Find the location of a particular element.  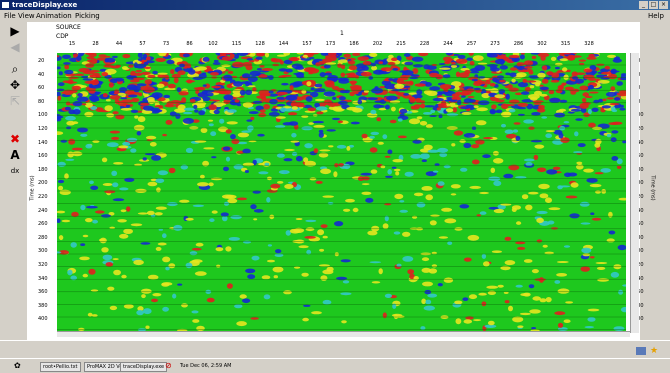

menu-animation: Animation is located at coordinates (54, 16).